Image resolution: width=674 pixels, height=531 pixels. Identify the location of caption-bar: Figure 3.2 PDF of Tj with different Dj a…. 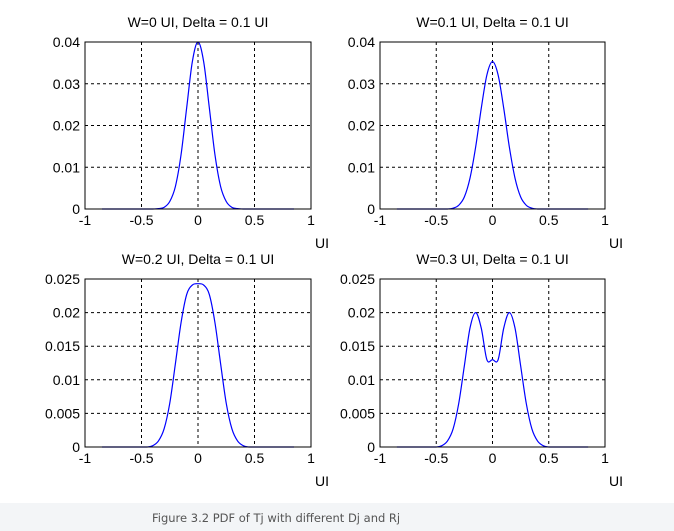
(337, 517).